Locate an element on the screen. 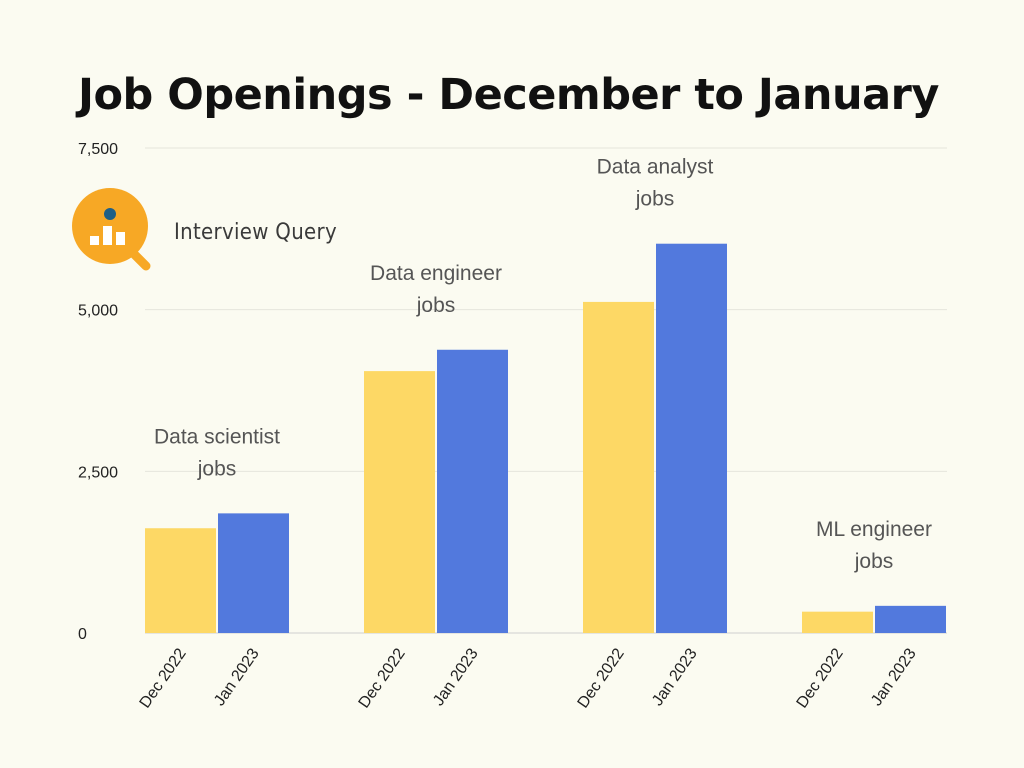 The image size is (1024, 768). y-tick-label: 5,000 is located at coordinates (98, 311).